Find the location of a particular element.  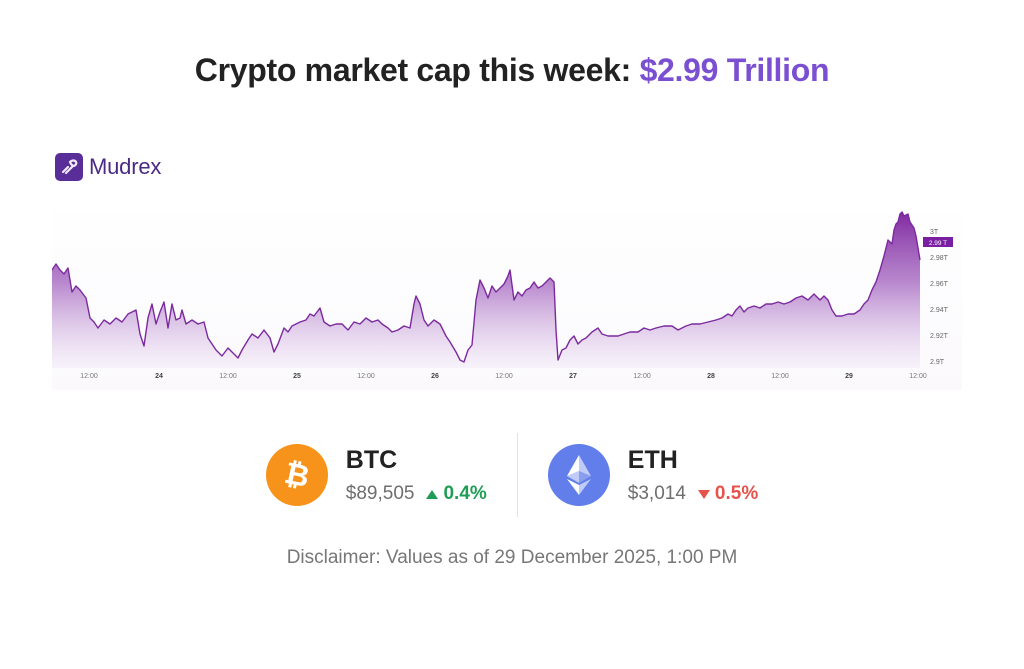

title-prefix: Crypto market cap this week: is located at coordinates (417, 70).